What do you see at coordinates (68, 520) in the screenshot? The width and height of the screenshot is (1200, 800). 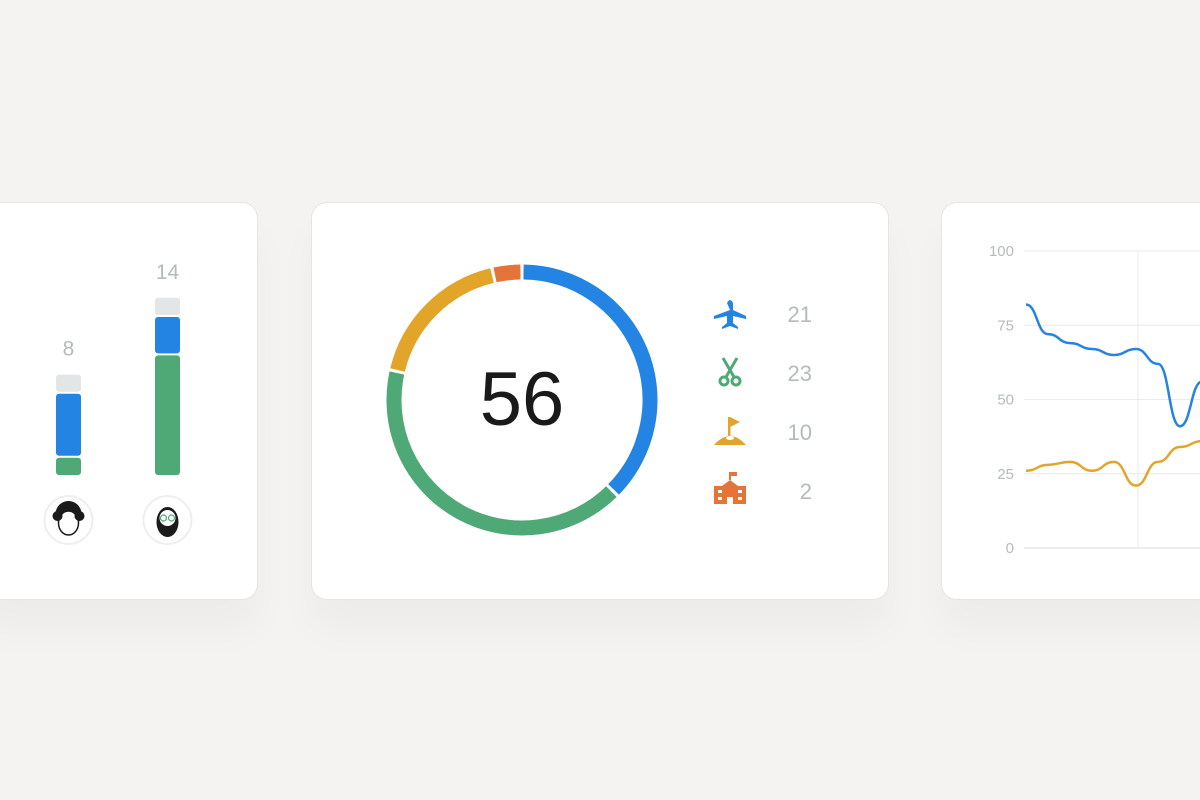 I see `curly-hair-person-avatar` at bounding box center [68, 520].